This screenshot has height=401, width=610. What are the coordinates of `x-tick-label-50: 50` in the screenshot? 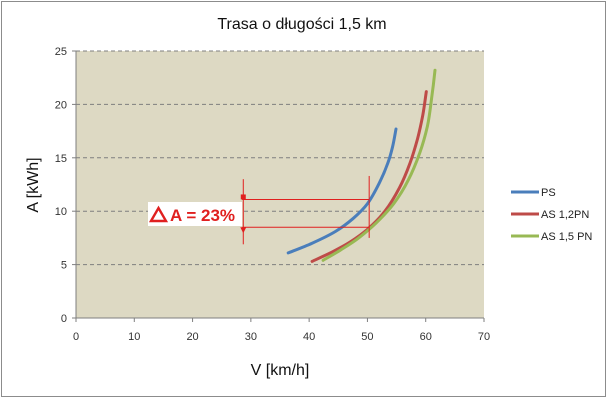 It's located at (367, 337).